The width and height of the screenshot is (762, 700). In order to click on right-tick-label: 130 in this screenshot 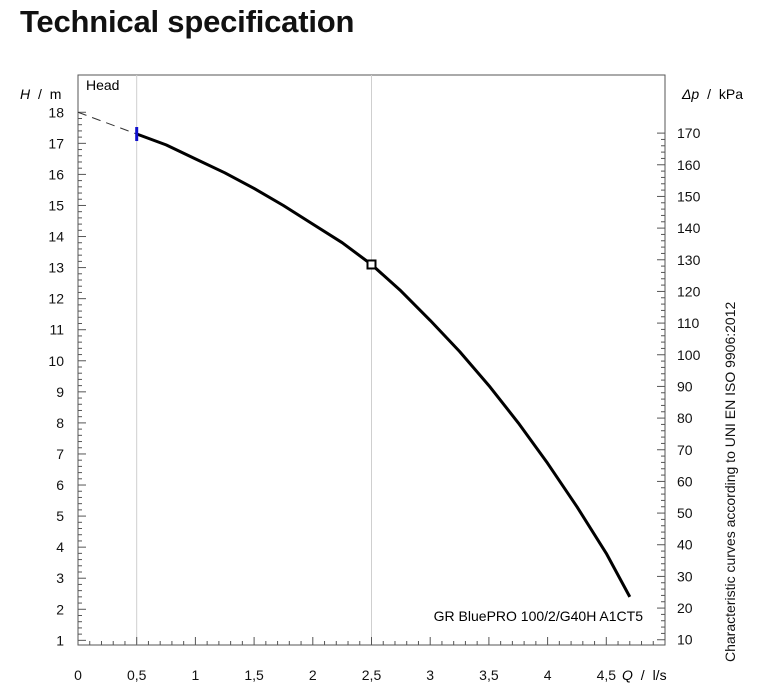, I will do `click(689, 260)`.